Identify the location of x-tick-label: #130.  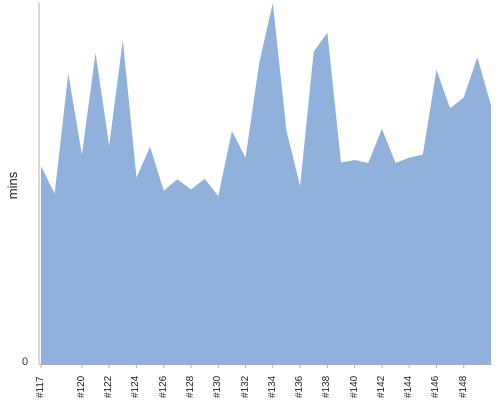
(218, 386).